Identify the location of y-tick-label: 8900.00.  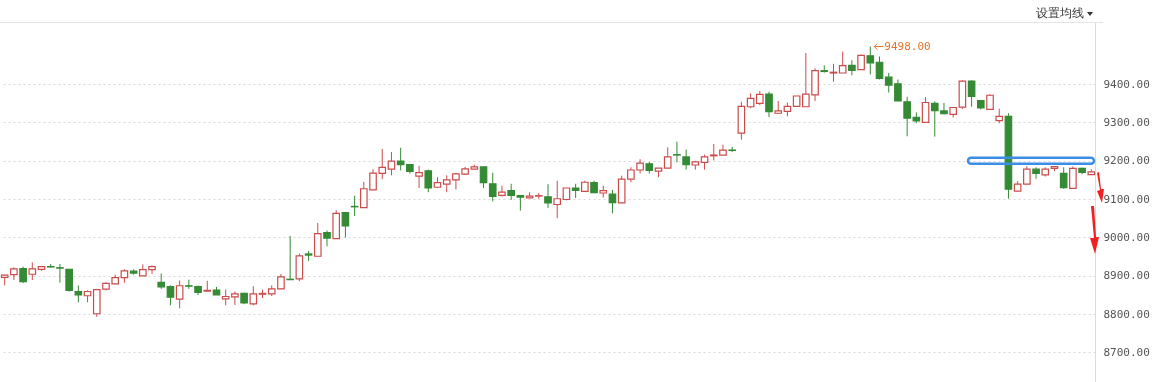
(1126, 276).